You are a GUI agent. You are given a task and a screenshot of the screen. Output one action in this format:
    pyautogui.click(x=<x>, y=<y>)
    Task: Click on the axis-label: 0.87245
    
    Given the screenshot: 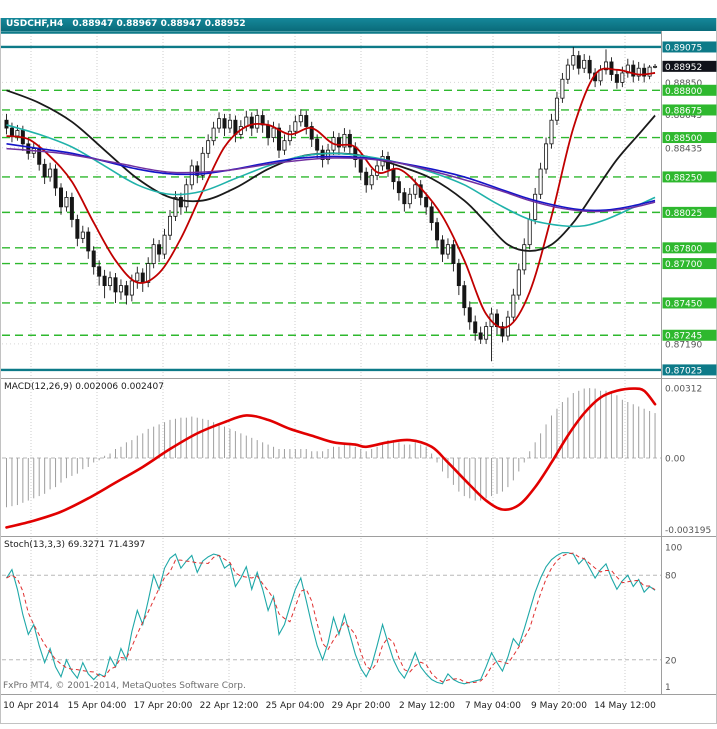 What is the action you would take?
    pyautogui.click(x=683, y=337)
    